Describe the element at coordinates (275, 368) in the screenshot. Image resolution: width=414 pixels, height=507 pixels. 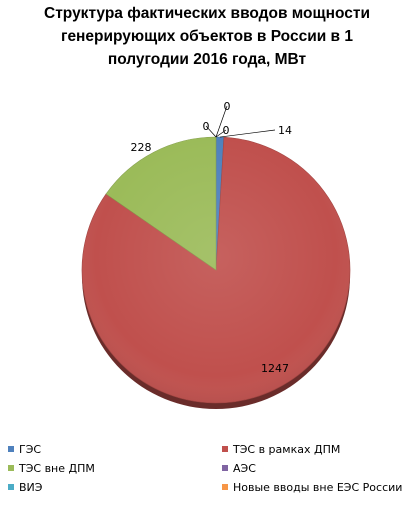
I see `data-label-2: 1247` at that location.